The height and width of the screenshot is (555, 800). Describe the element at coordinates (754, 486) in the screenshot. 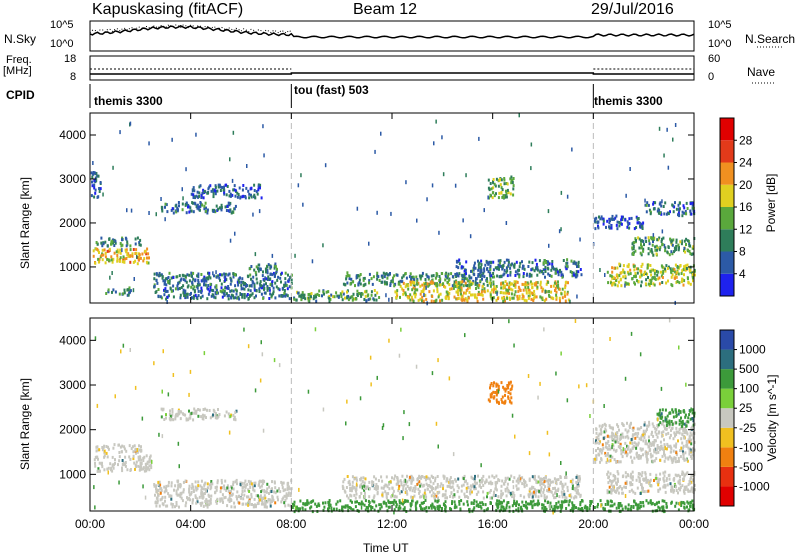

I see `velocity-cbtick-7: -1000` at that location.